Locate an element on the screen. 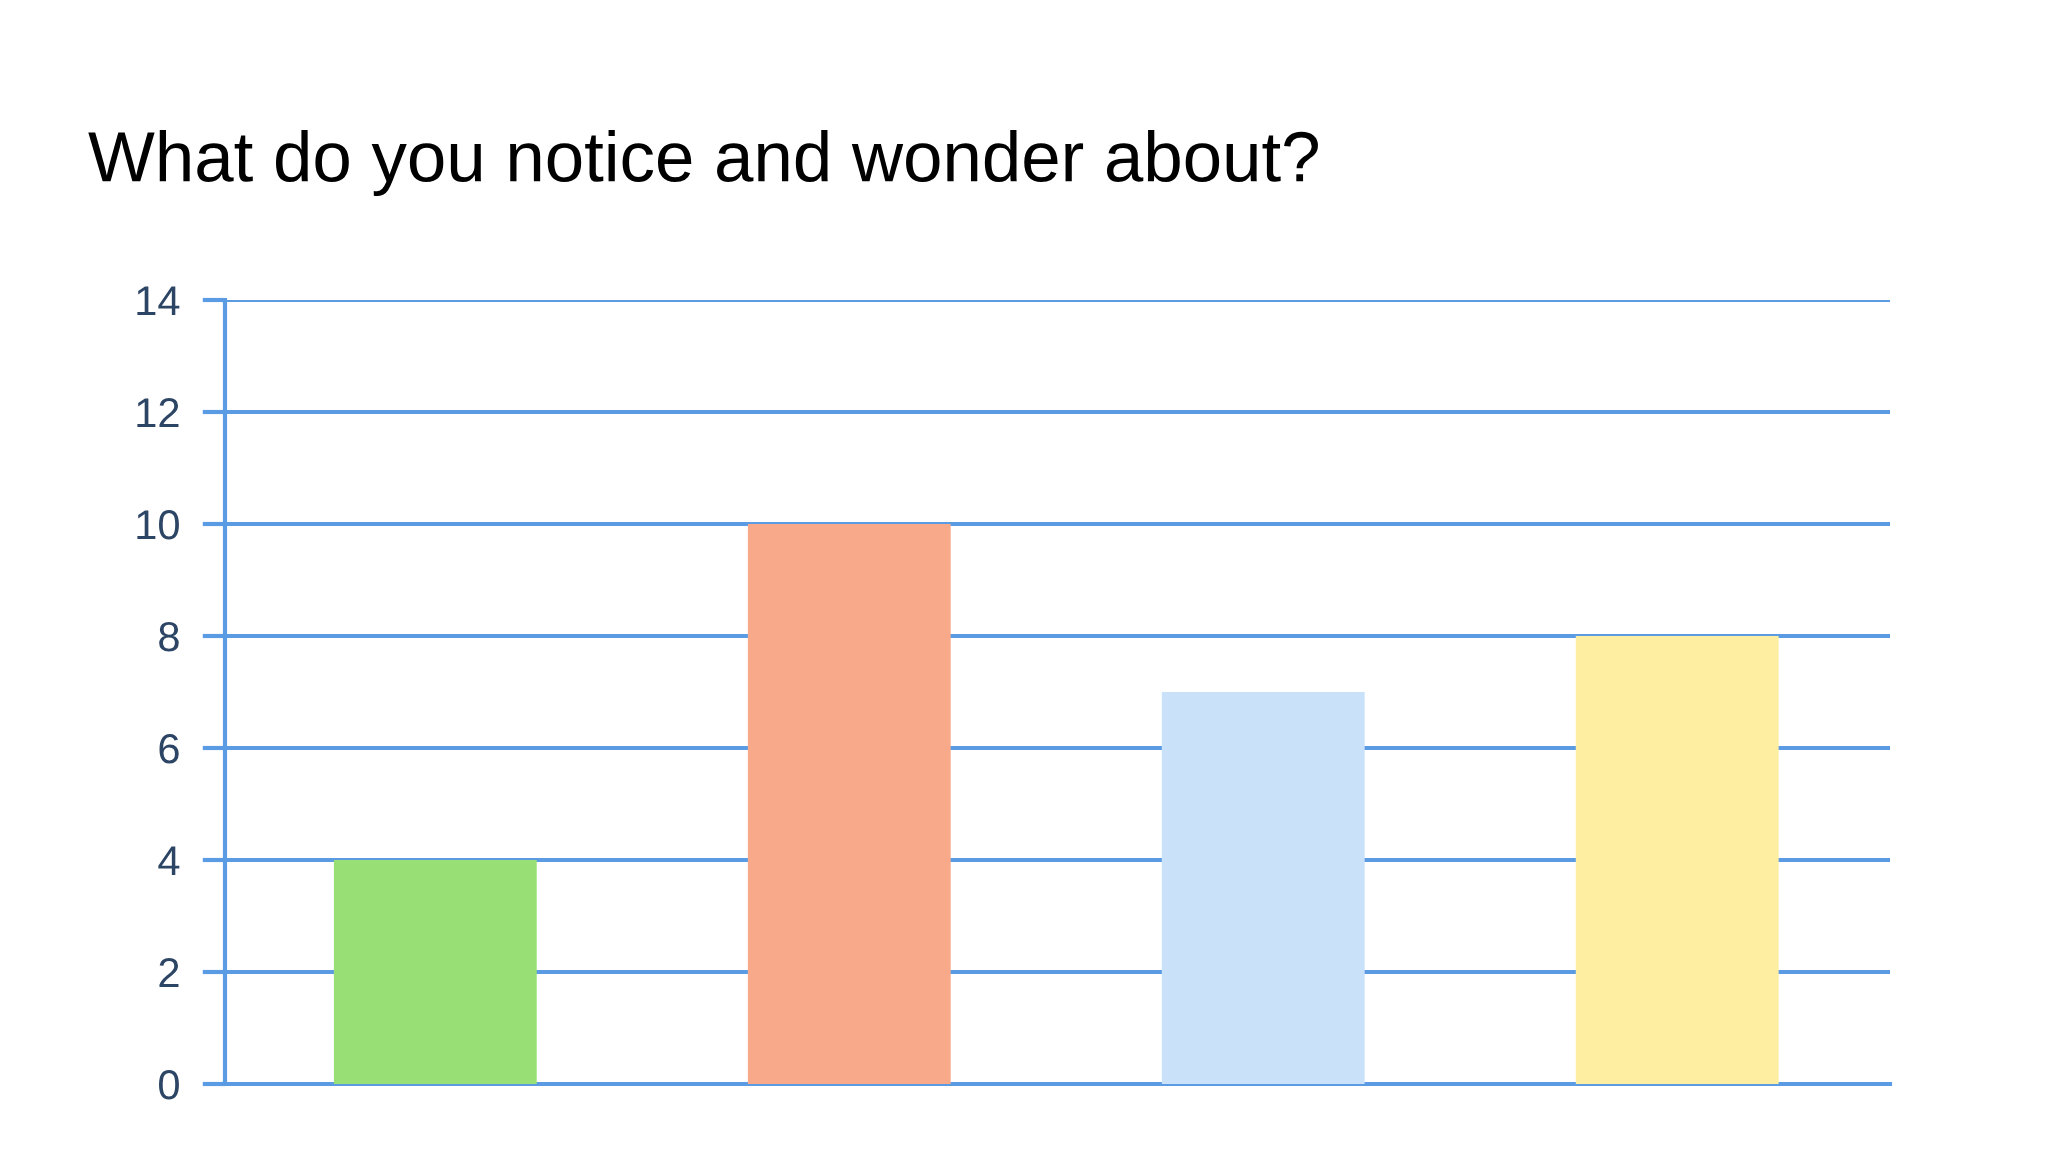 Image resolution: width=2048 pixels, height=1152 pixels. chart-title: What do you notice and wonder about? is located at coordinates (703, 163).